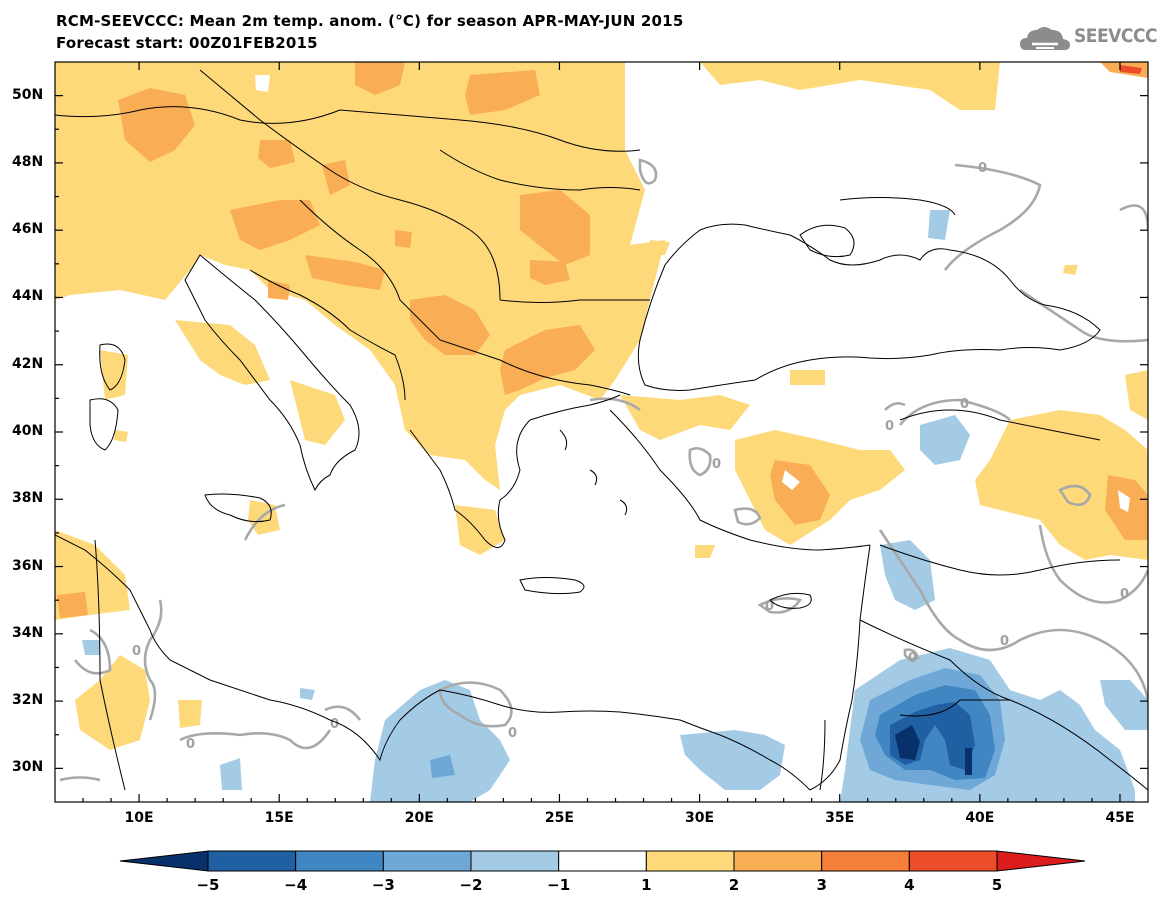 This screenshot has width=1165, height=907. Describe the element at coordinates (997, 885) in the screenshot. I see `colorbar-label: 5` at that location.